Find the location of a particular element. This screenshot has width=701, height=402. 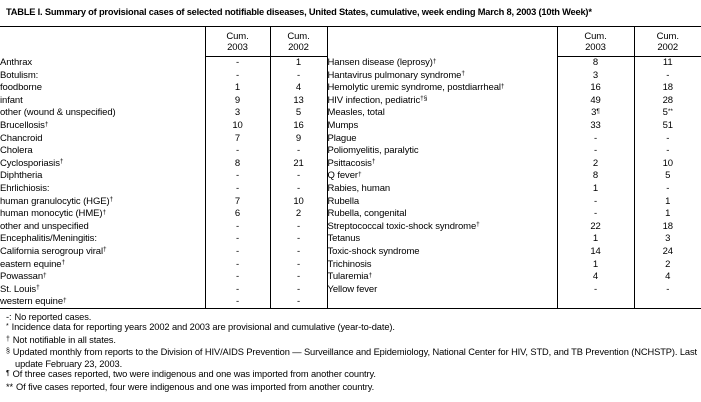

table-header-row: Cum. 2003 Cum. 2002 Cum. 2003 Cum. 2002 is located at coordinates (350, 41).